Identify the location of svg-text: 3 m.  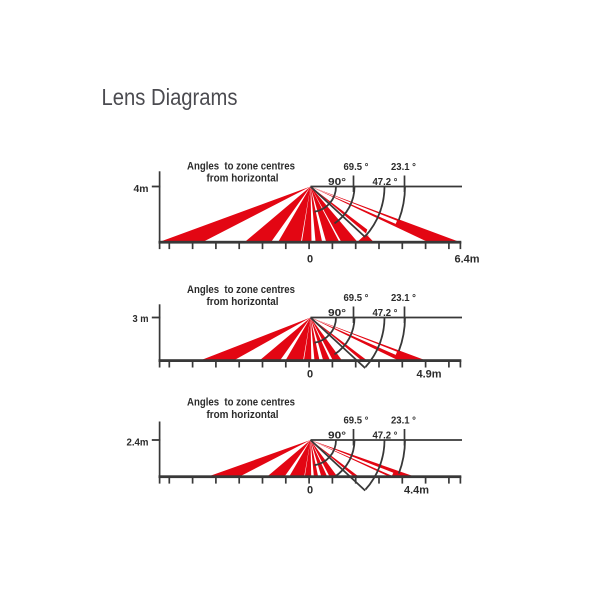
(141, 319).